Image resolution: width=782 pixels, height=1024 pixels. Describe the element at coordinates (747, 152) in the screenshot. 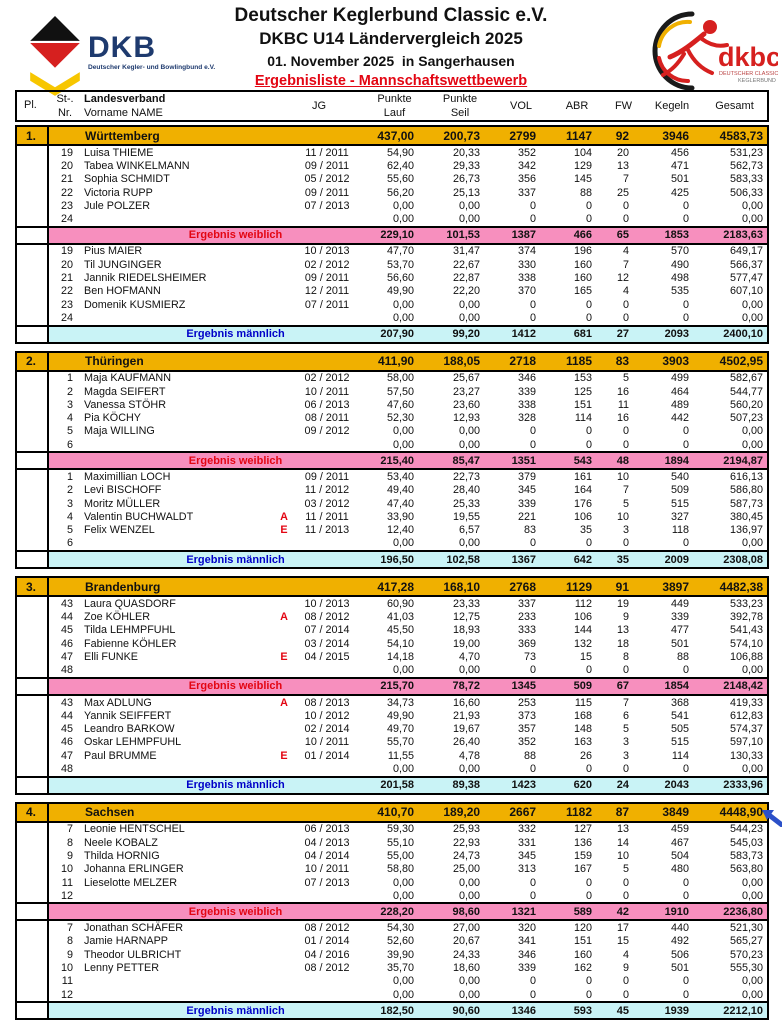

I see `cell-gesamt: 531,23` at that location.